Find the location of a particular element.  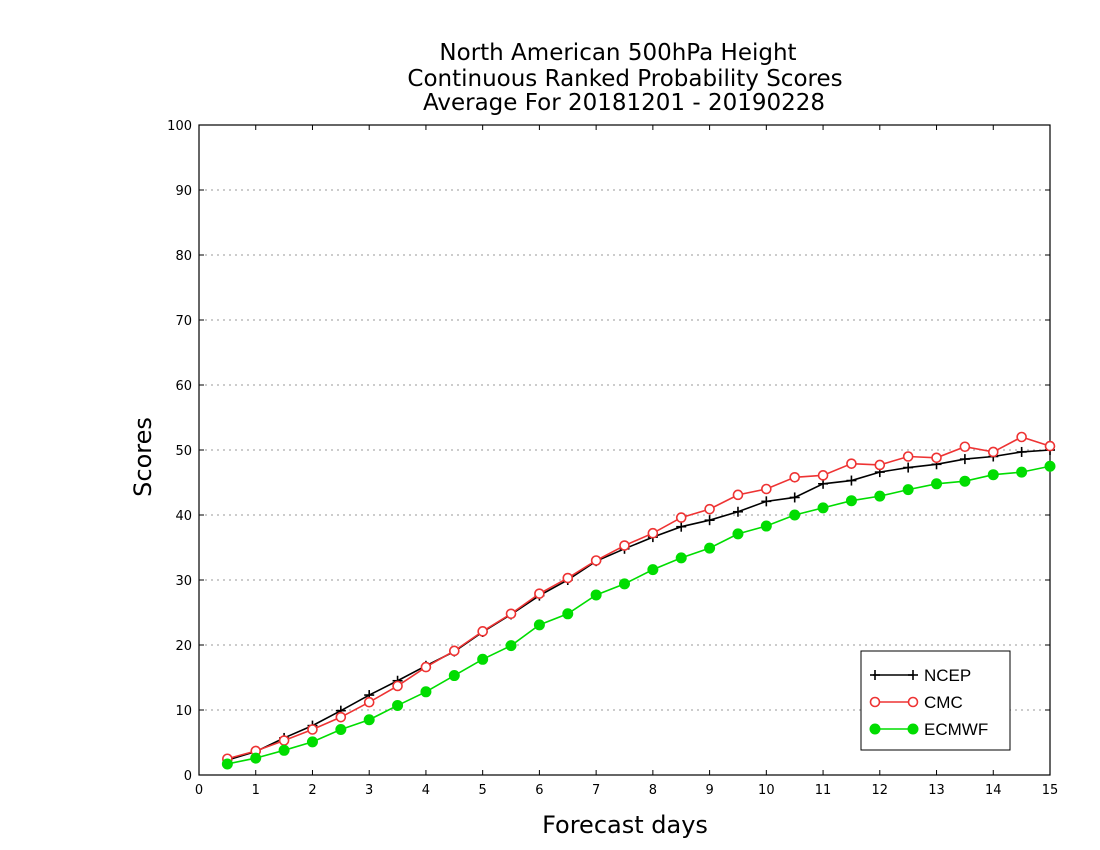

x-axis-title: Forecast days is located at coordinates (625, 825).